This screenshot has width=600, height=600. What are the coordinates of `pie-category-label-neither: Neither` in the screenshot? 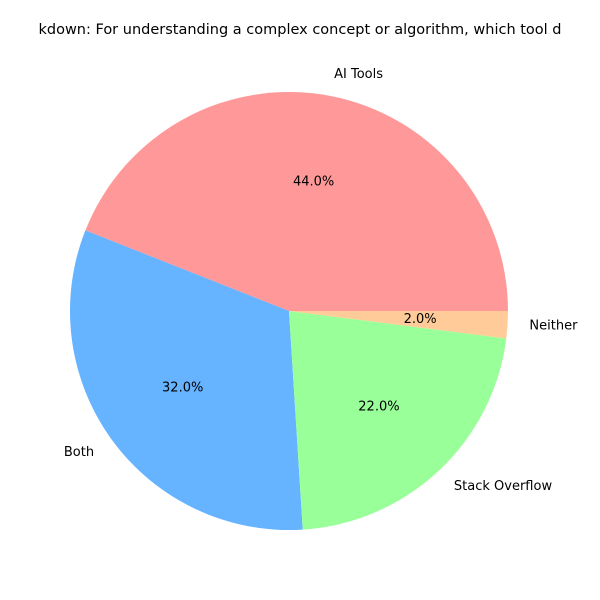 It's located at (553, 326).